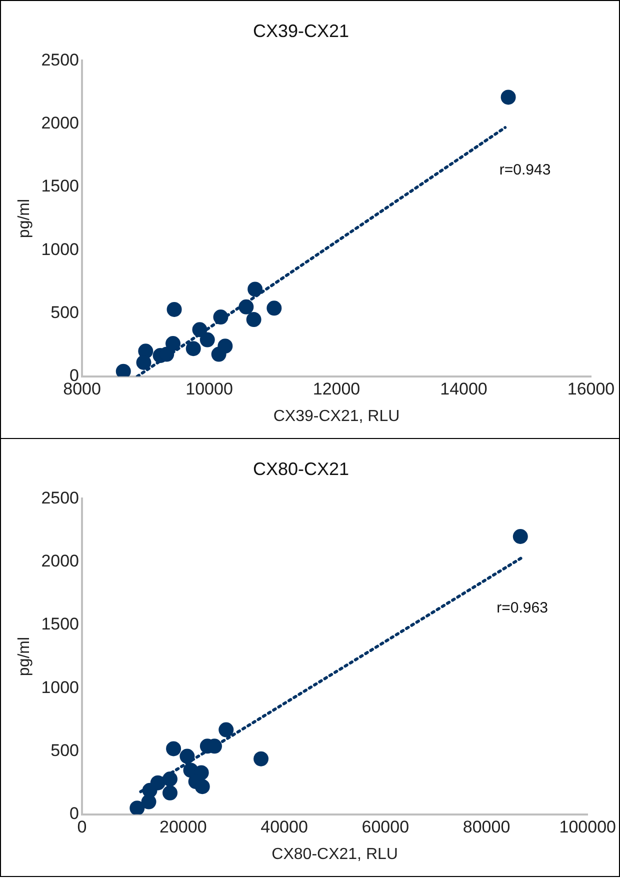 The height and width of the screenshot is (883, 620). Describe the element at coordinates (336, 416) in the screenshot. I see `x-axis-title: CX39-CX21, RLU` at that location.